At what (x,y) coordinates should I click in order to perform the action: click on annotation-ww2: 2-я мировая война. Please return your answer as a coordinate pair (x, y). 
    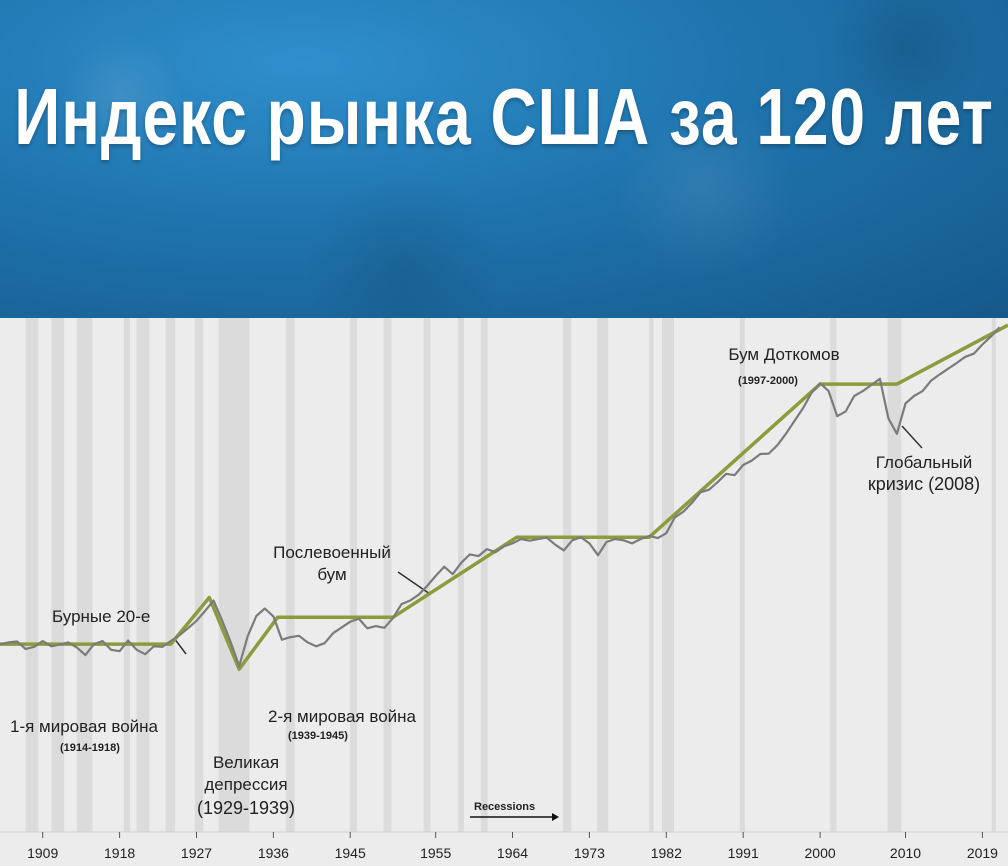
    Looking at the image, I should click on (342, 716).